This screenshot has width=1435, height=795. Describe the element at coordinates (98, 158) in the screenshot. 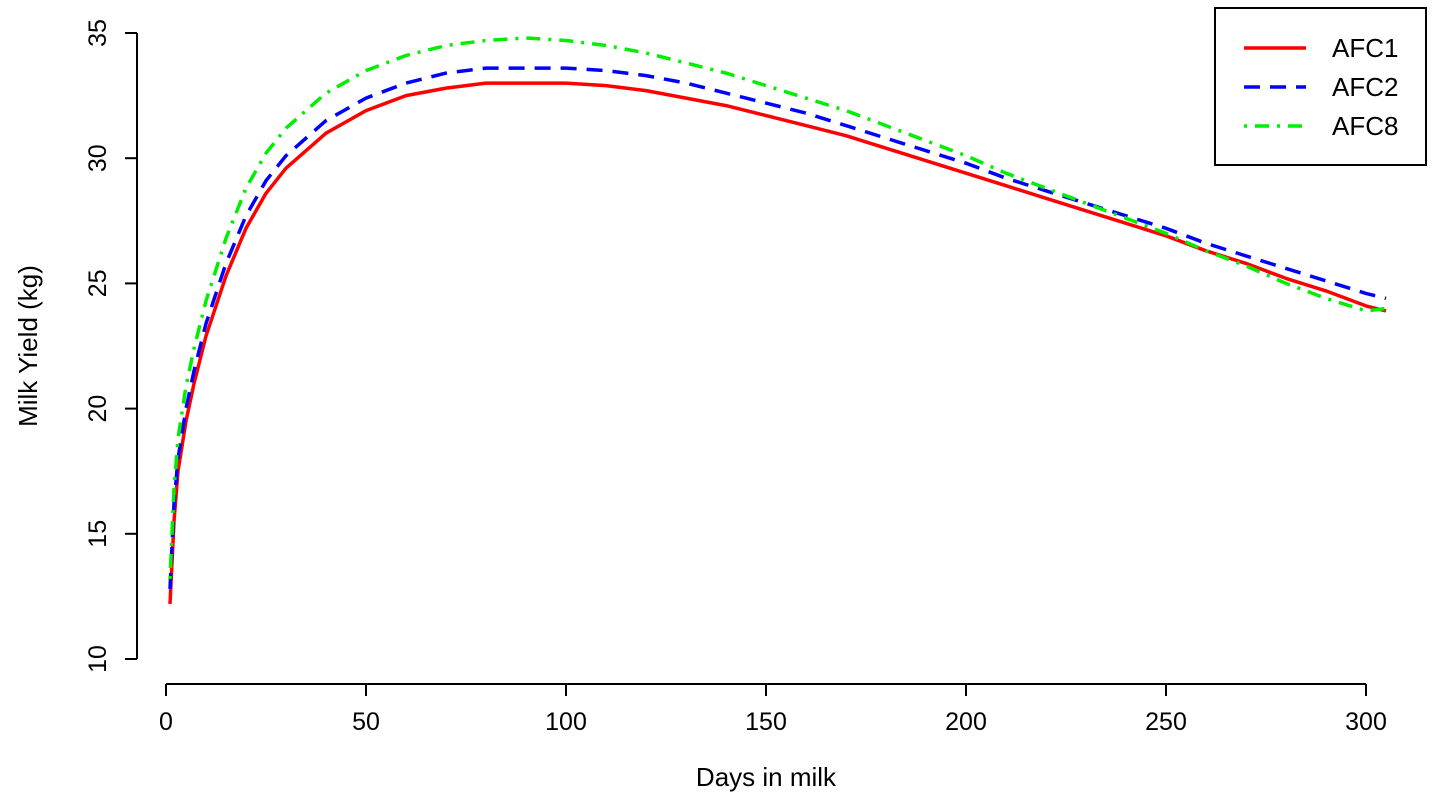

I see `y-tick-label: 30` at that location.